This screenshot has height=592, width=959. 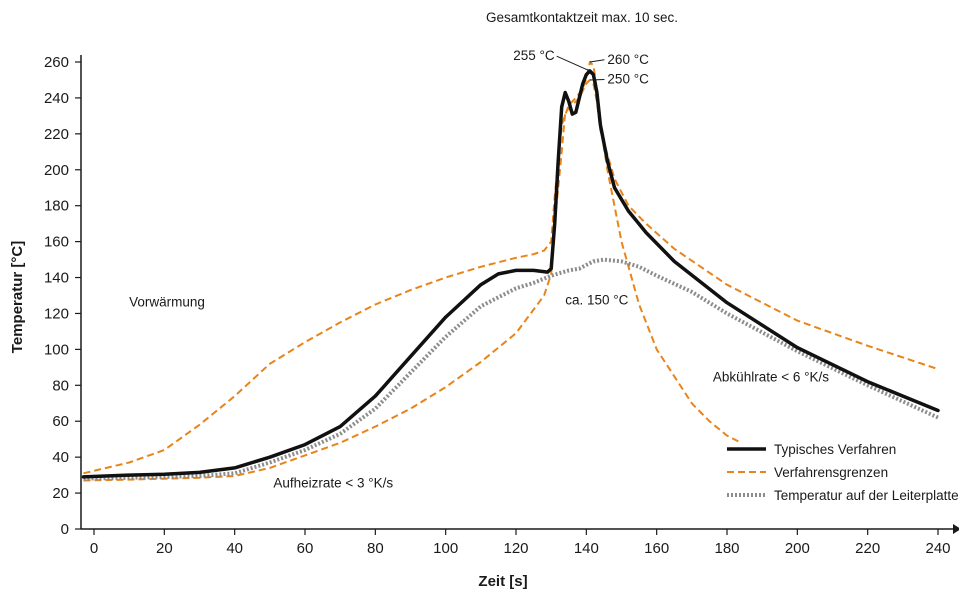 What do you see at coordinates (56, 278) in the screenshot?
I see `y-tick-label: 140` at bounding box center [56, 278].